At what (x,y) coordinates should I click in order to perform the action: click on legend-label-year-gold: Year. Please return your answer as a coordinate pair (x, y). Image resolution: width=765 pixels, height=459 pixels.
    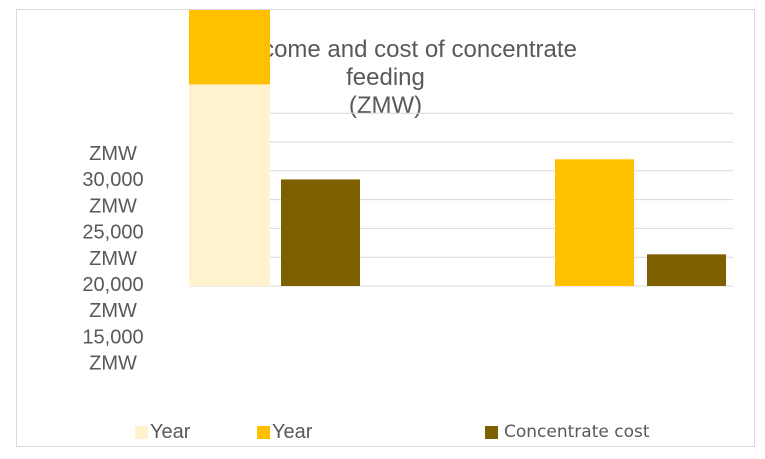
    Looking at the image, I should click on (292, 431).